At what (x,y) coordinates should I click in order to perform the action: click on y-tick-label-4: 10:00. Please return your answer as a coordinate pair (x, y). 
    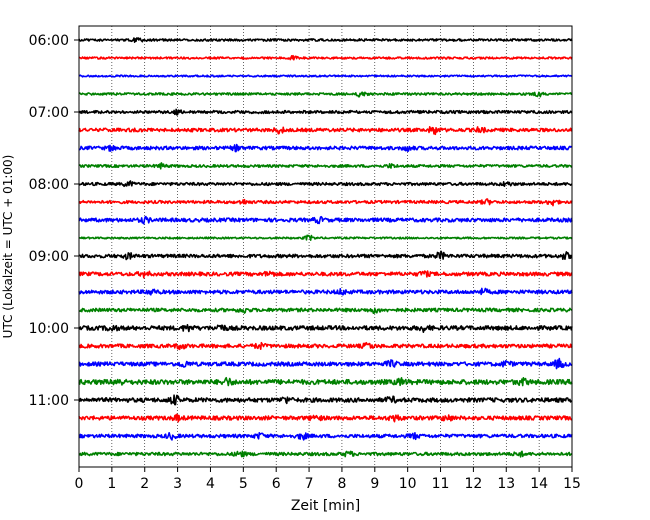
    Looking at the image, I should click on (49, 329).